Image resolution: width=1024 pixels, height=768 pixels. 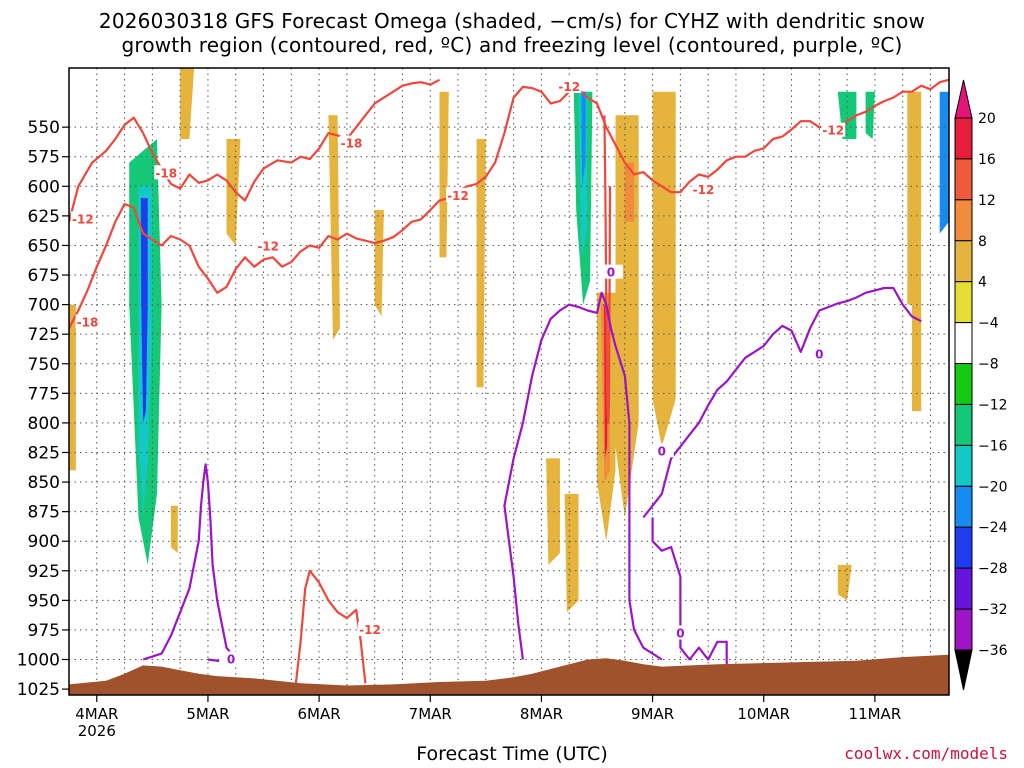 I want to click on purple-contour-label-0: 0, so click(x=231, y=660).